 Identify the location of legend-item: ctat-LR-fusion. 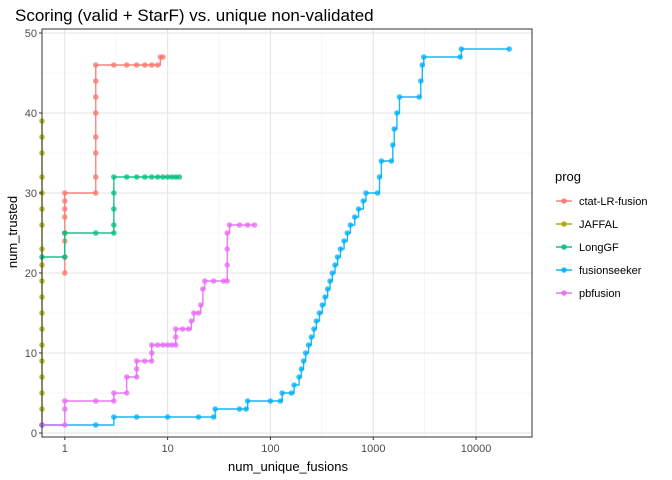
(601, 202).